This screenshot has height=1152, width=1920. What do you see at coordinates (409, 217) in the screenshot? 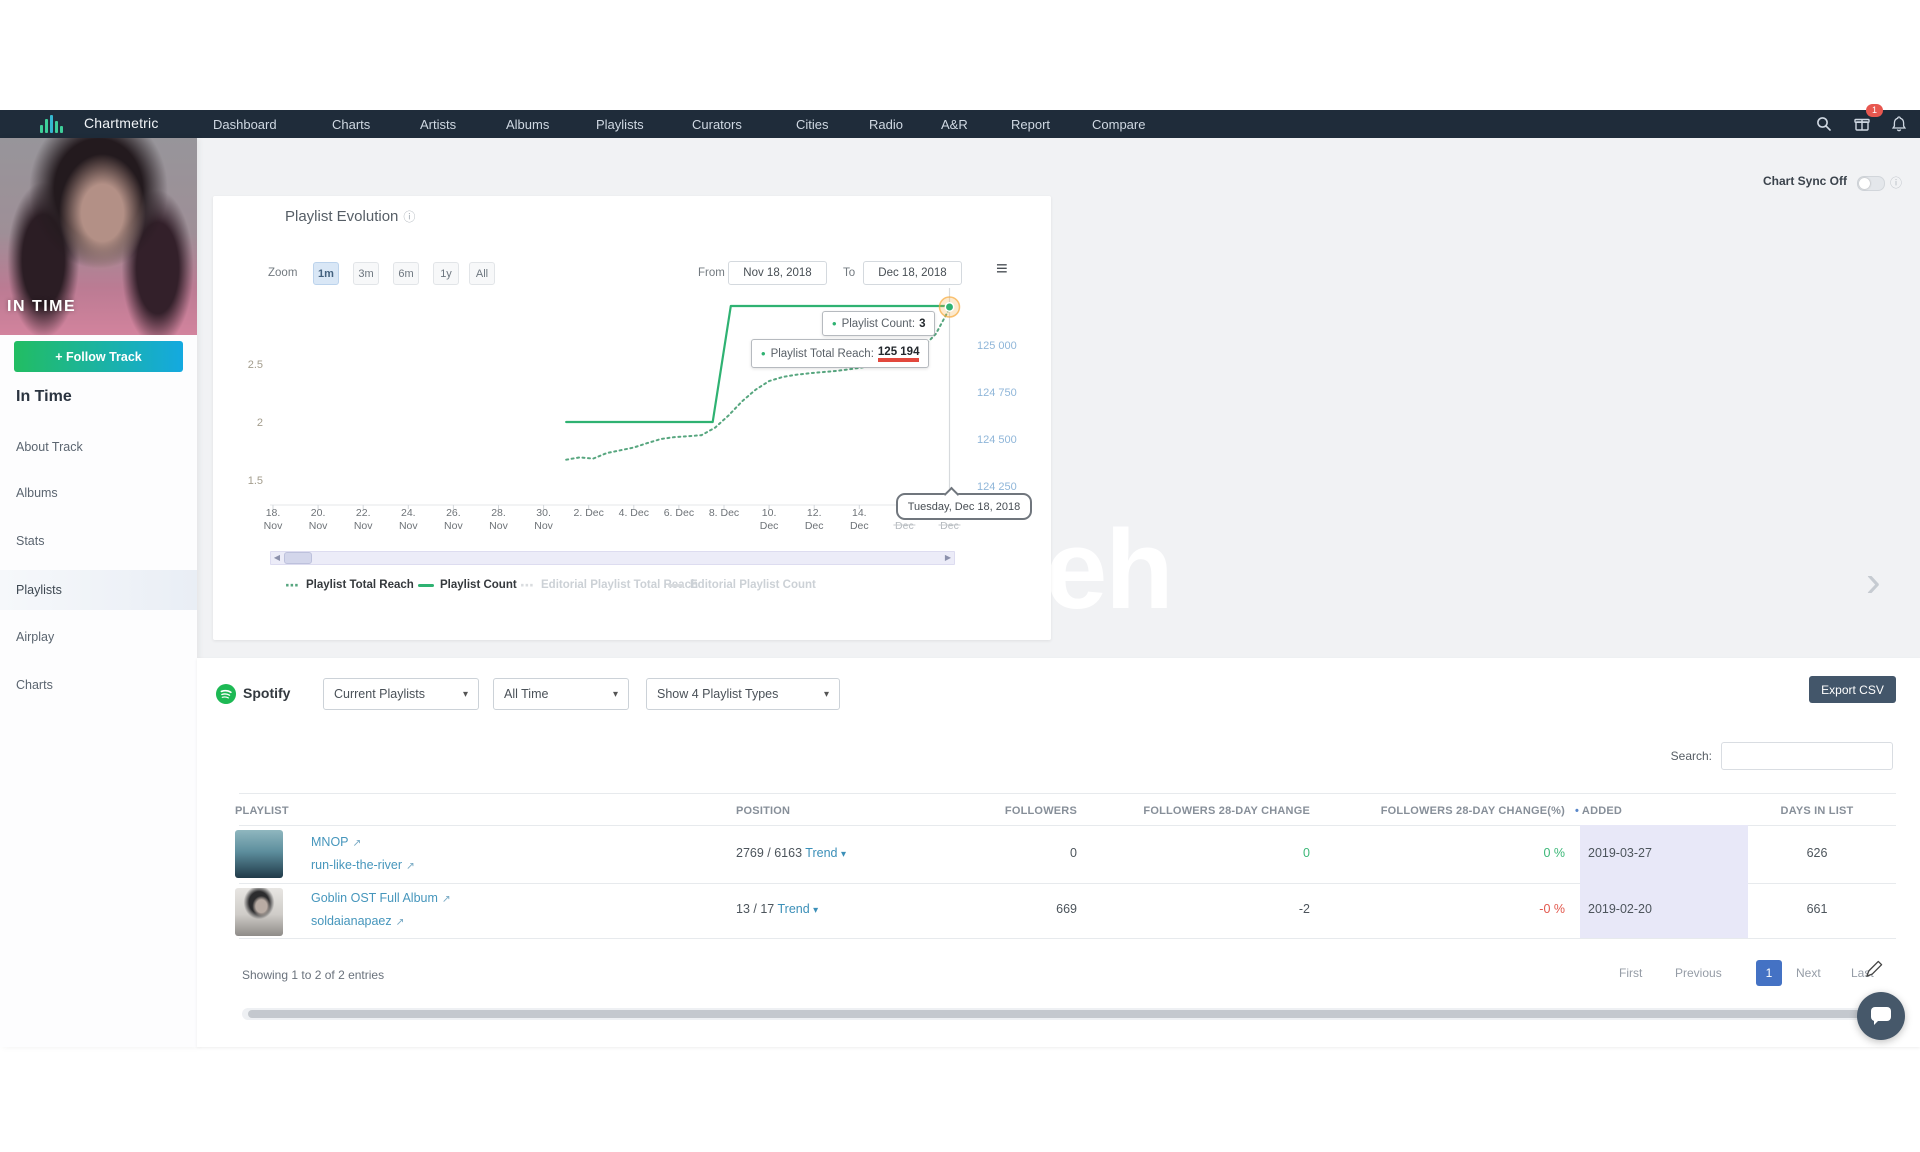
I see `info-icon: ⓘ` at bounding box center [409, 217].